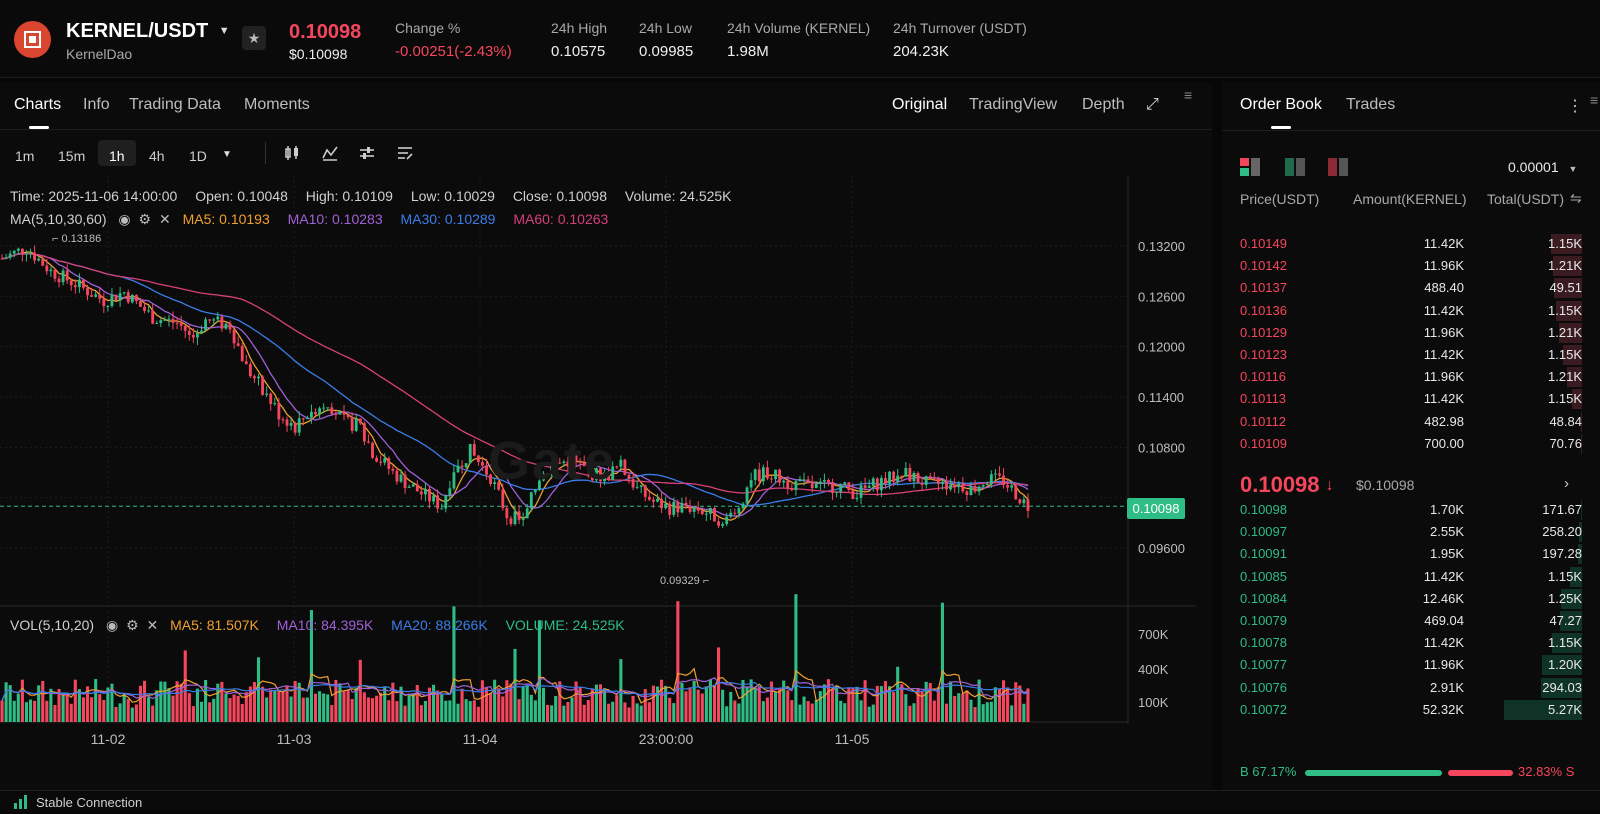 The height and width of the screenshot is (814, 1600). I want to click on ask-row: 0.10149 11.42K 1.15K, so click(1411, 244).